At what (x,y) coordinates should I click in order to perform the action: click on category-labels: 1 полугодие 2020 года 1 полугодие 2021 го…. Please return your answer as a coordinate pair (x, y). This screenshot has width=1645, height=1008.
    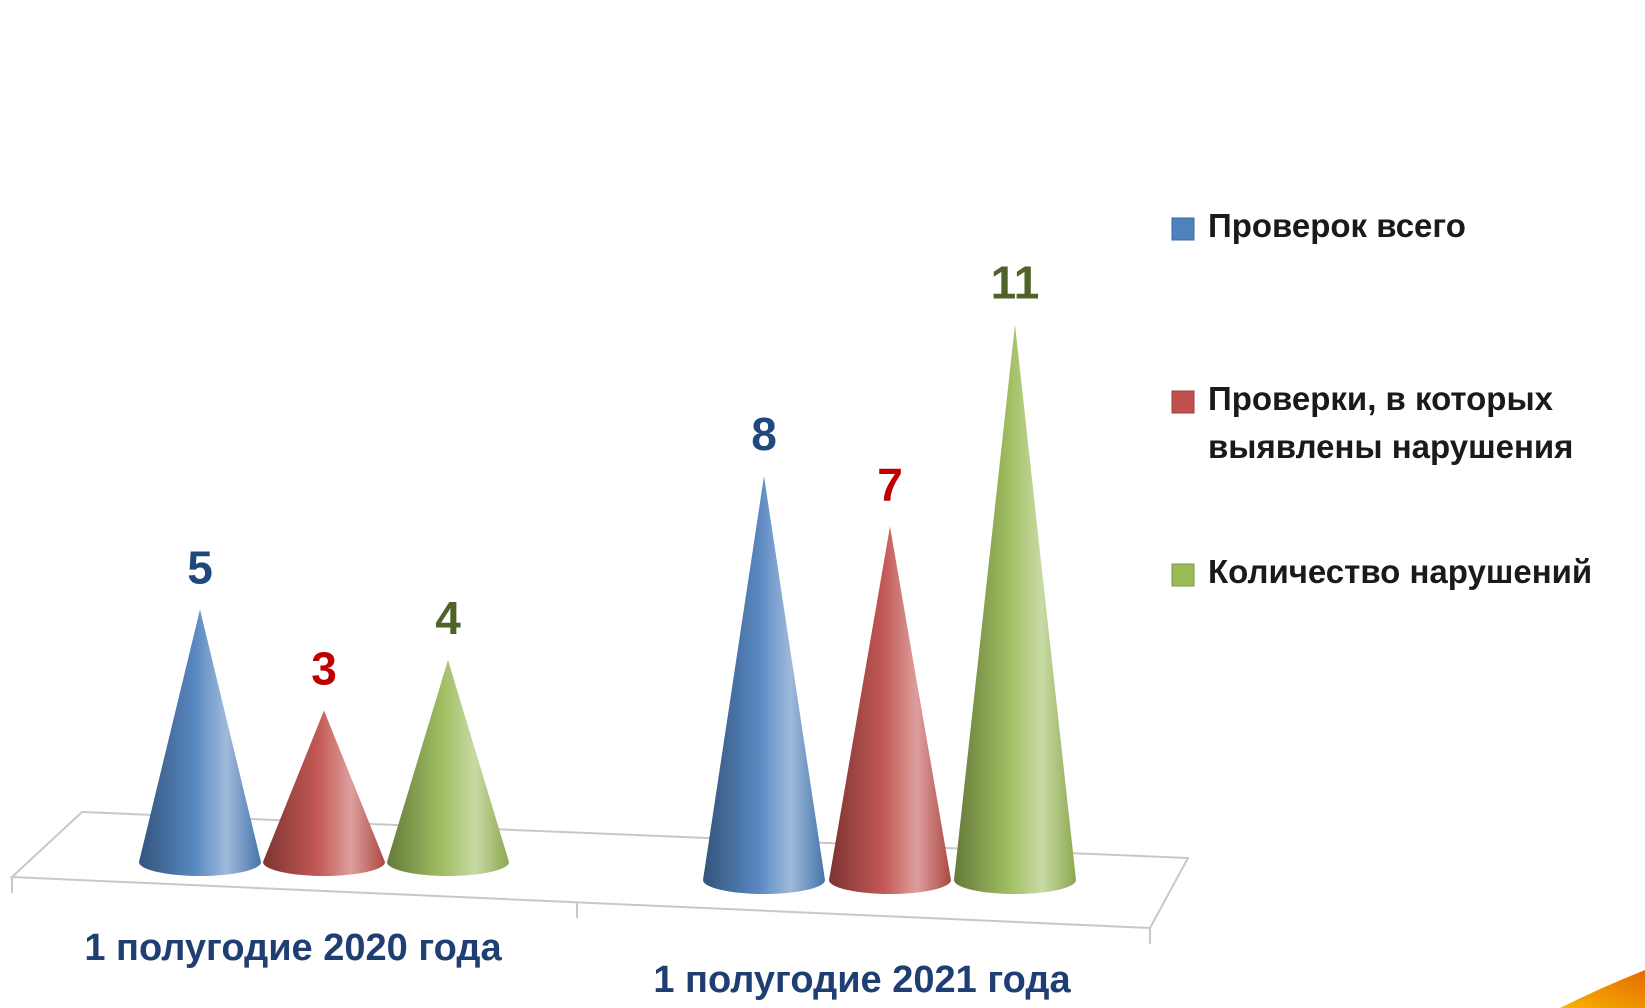
    Looking at the image, I should click on (577, 964).